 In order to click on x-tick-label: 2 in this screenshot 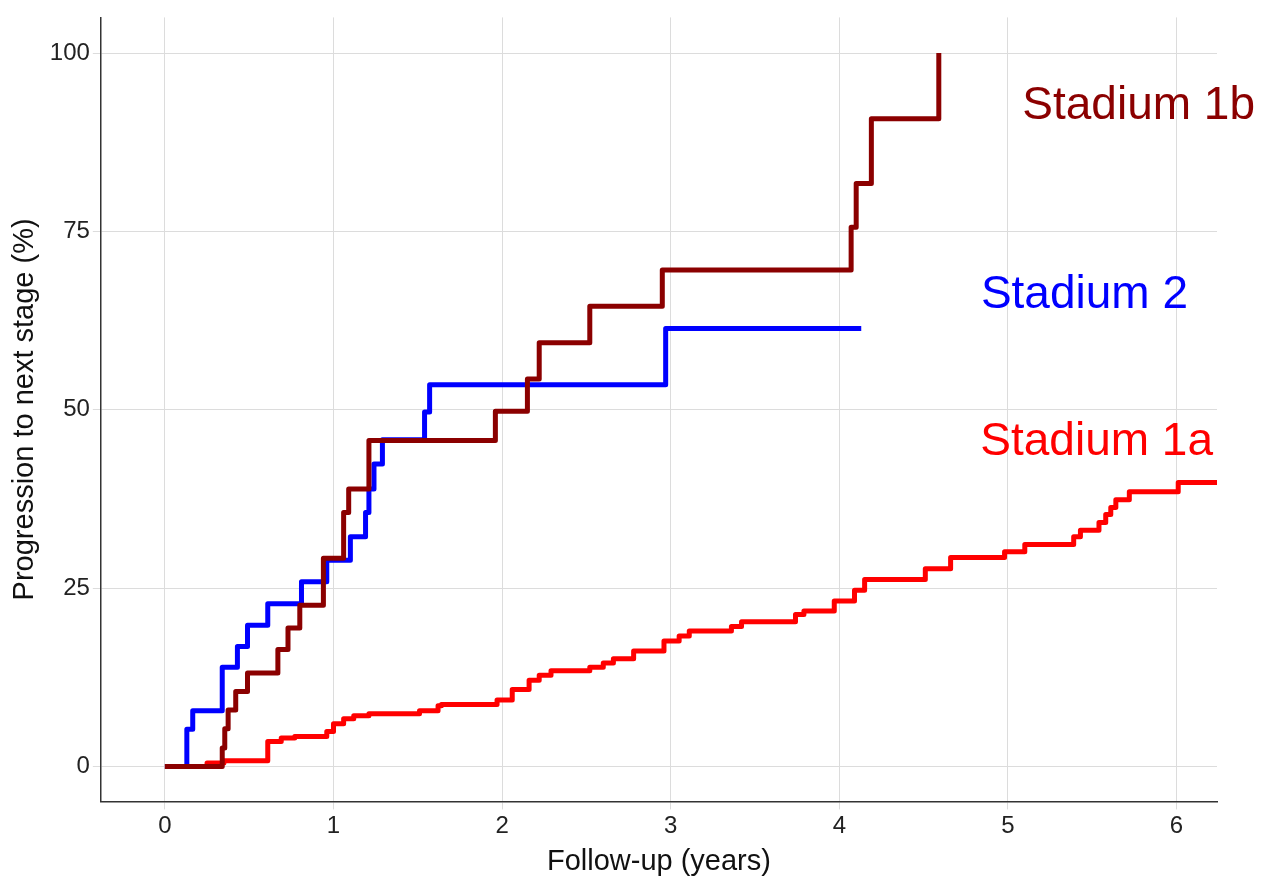, I will do `click(502, 825)`.